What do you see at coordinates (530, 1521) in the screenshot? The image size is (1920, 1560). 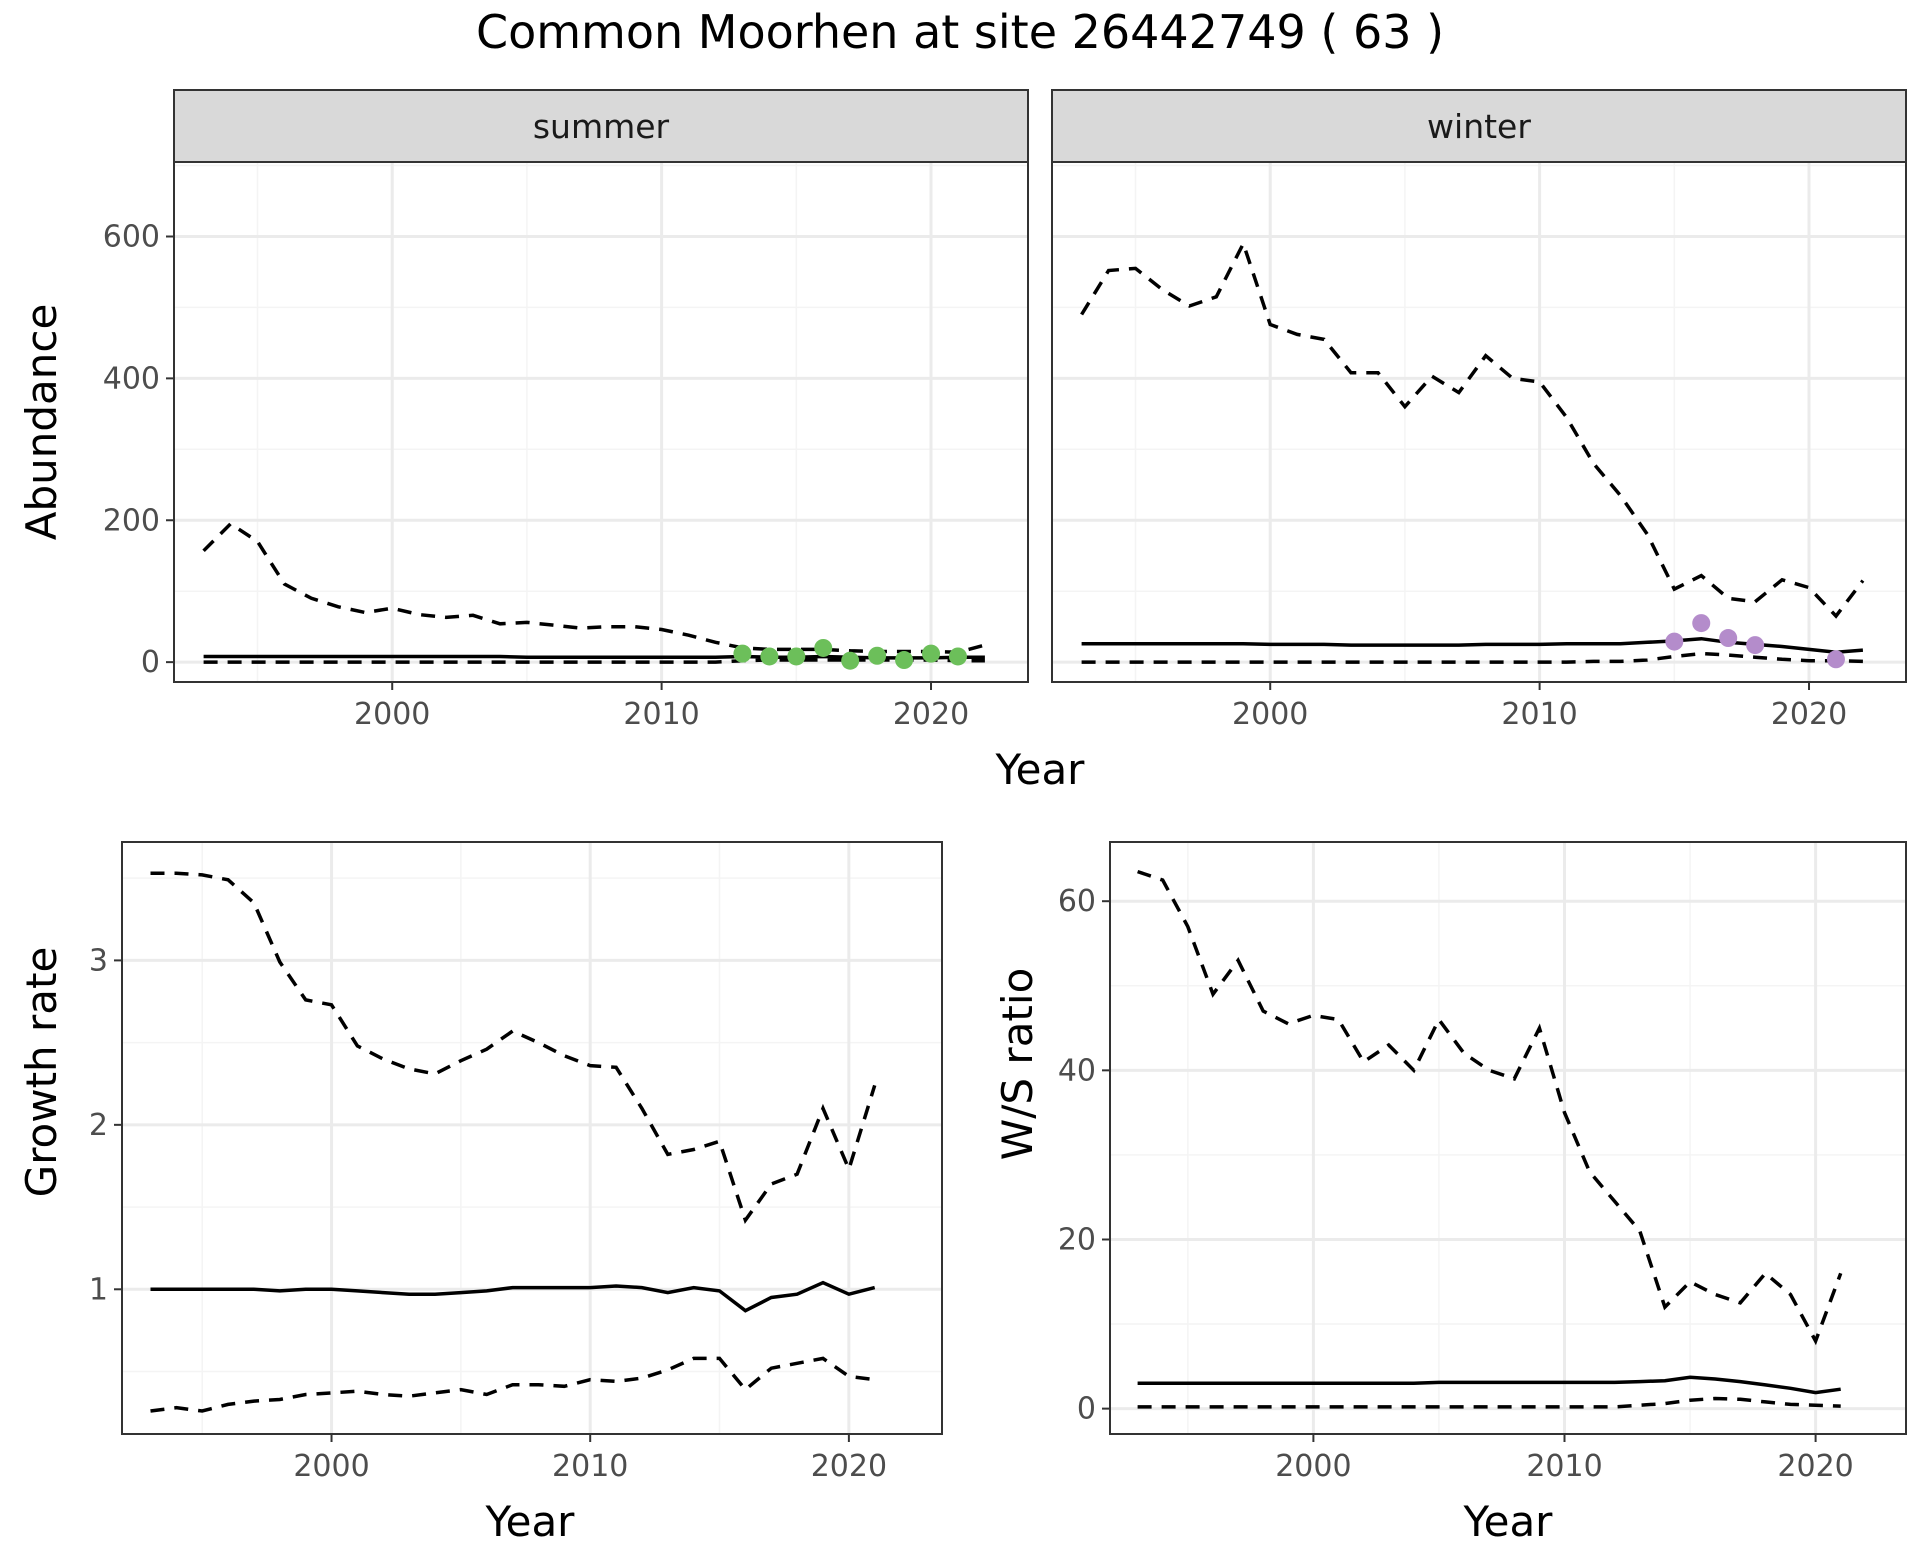 I see `growth-x-axis-title: Year` at bounding box center [530, 1521].